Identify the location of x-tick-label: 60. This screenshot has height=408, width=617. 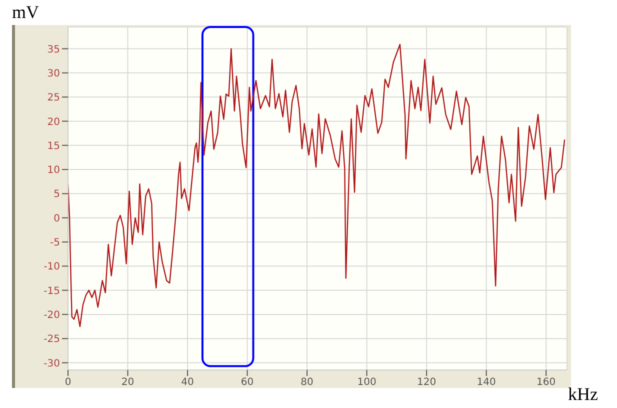
(247, 382).